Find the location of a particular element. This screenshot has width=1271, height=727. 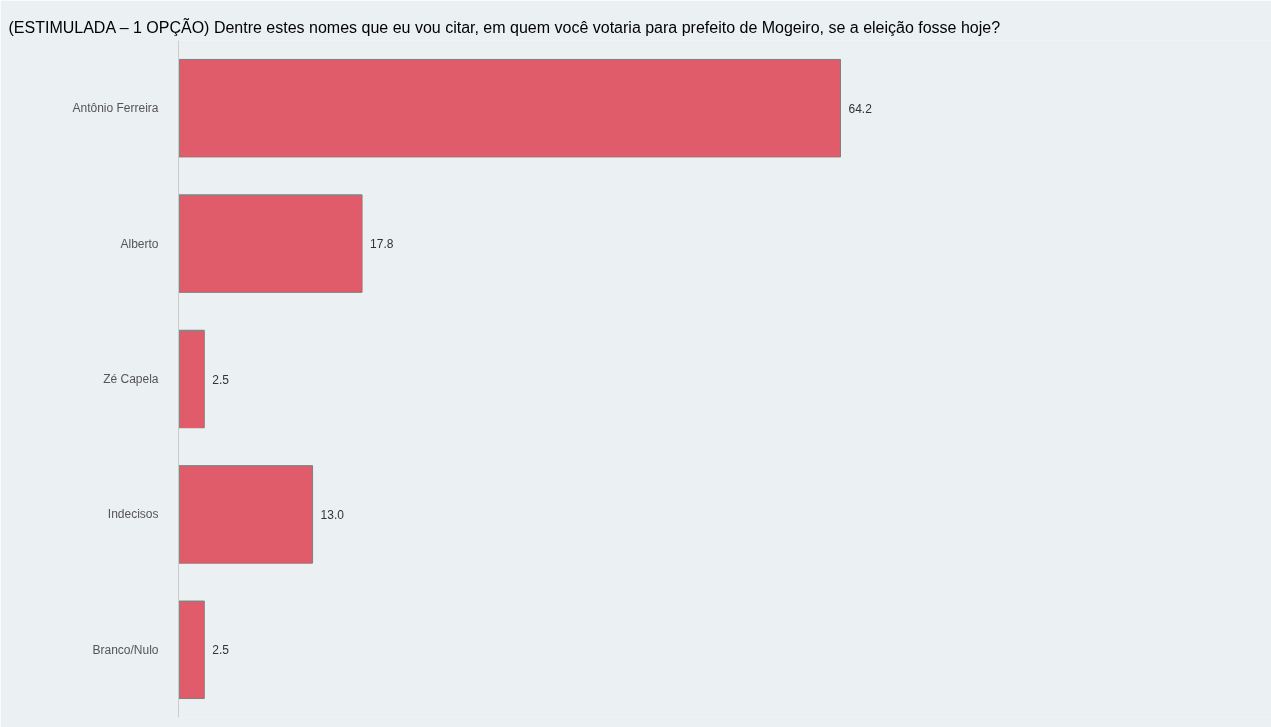

chart-title: (ESTIMULADA – 1 OPÇÃO) Dentre estes nomes que eu vou citar, em quem você votaria para prefeito de Mogeiro, se a eleição fosse hoje? is located at coordinates (504, 26).